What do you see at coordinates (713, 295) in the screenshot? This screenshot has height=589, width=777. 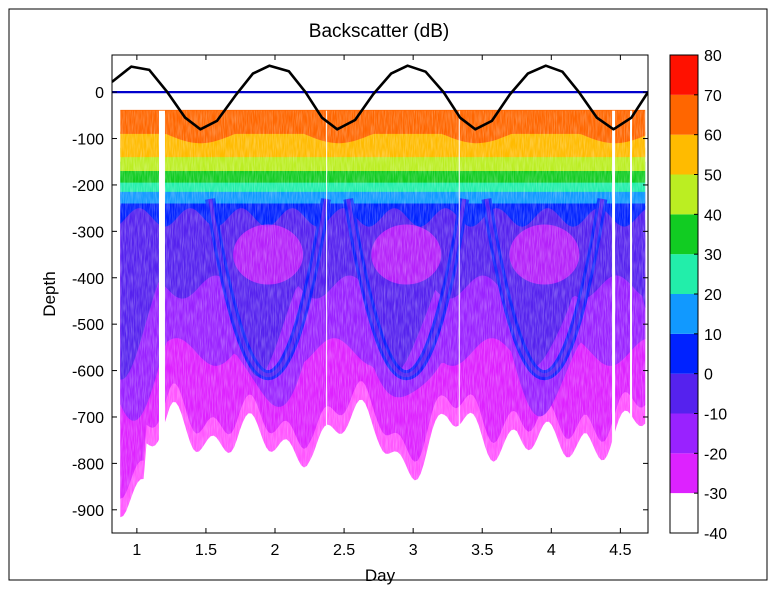 I see `colorbar-label-6: 20` at bounding box center [713, 295].